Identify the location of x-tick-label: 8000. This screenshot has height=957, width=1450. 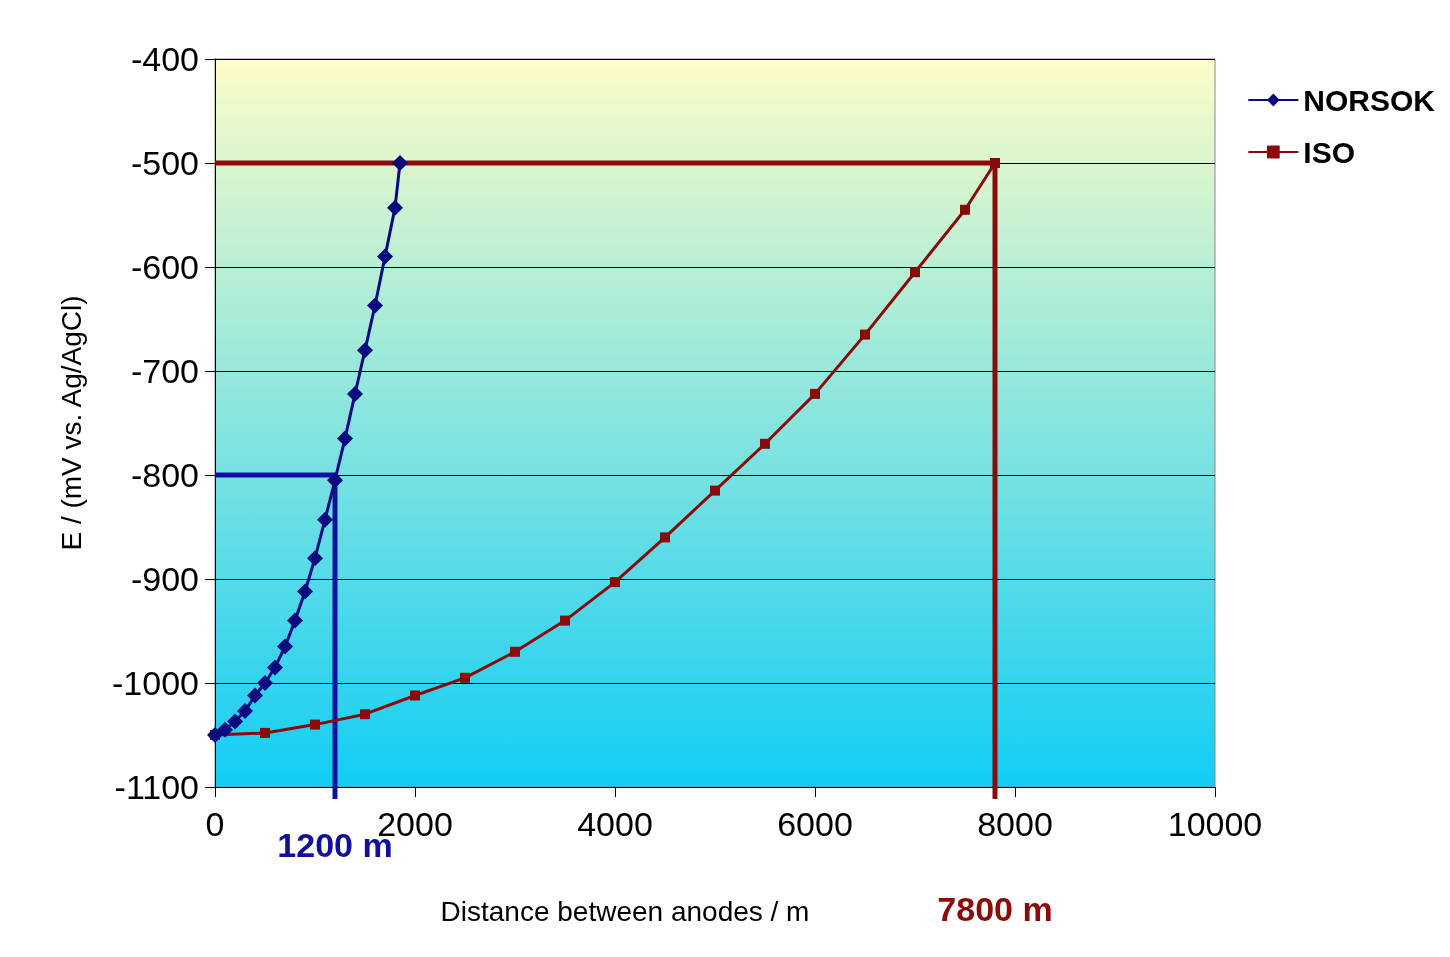
(1015, 824).